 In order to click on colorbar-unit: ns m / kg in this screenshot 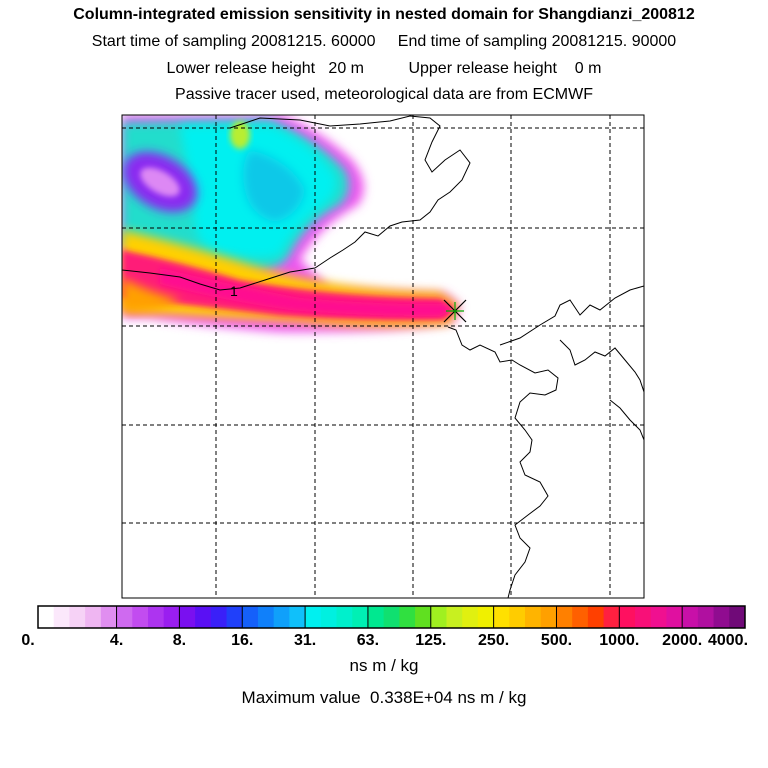, I will do `click(384, 665)`.